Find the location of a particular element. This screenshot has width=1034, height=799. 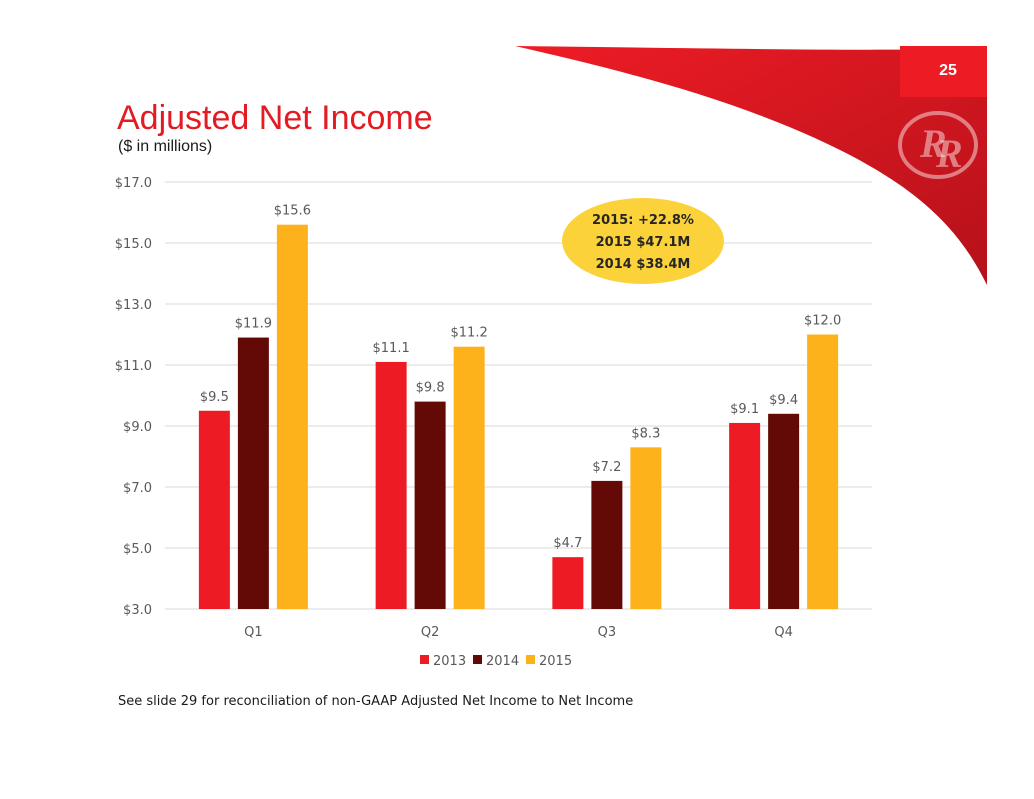

callout-bubble: 2015: +22.8% 2015 $47.1M 2014 $38.4M is located at coordinates (643, 241).